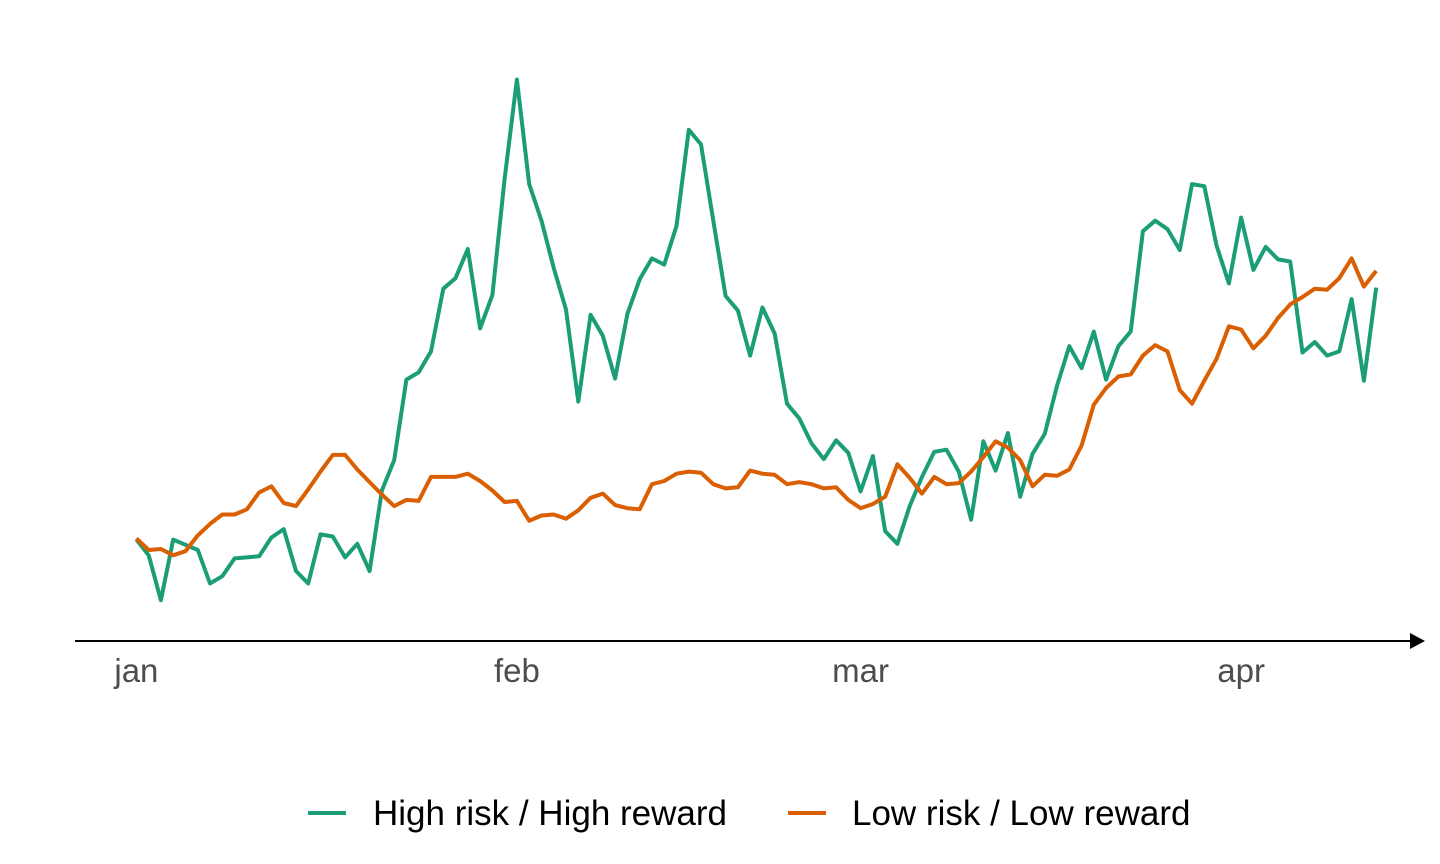 The height and width of the screenshot is (864, 1440). What do you see at coordinates (1241, 670) in the screenshot?
I see `x-tick-label: apr` at bounding box center [1241, 670].